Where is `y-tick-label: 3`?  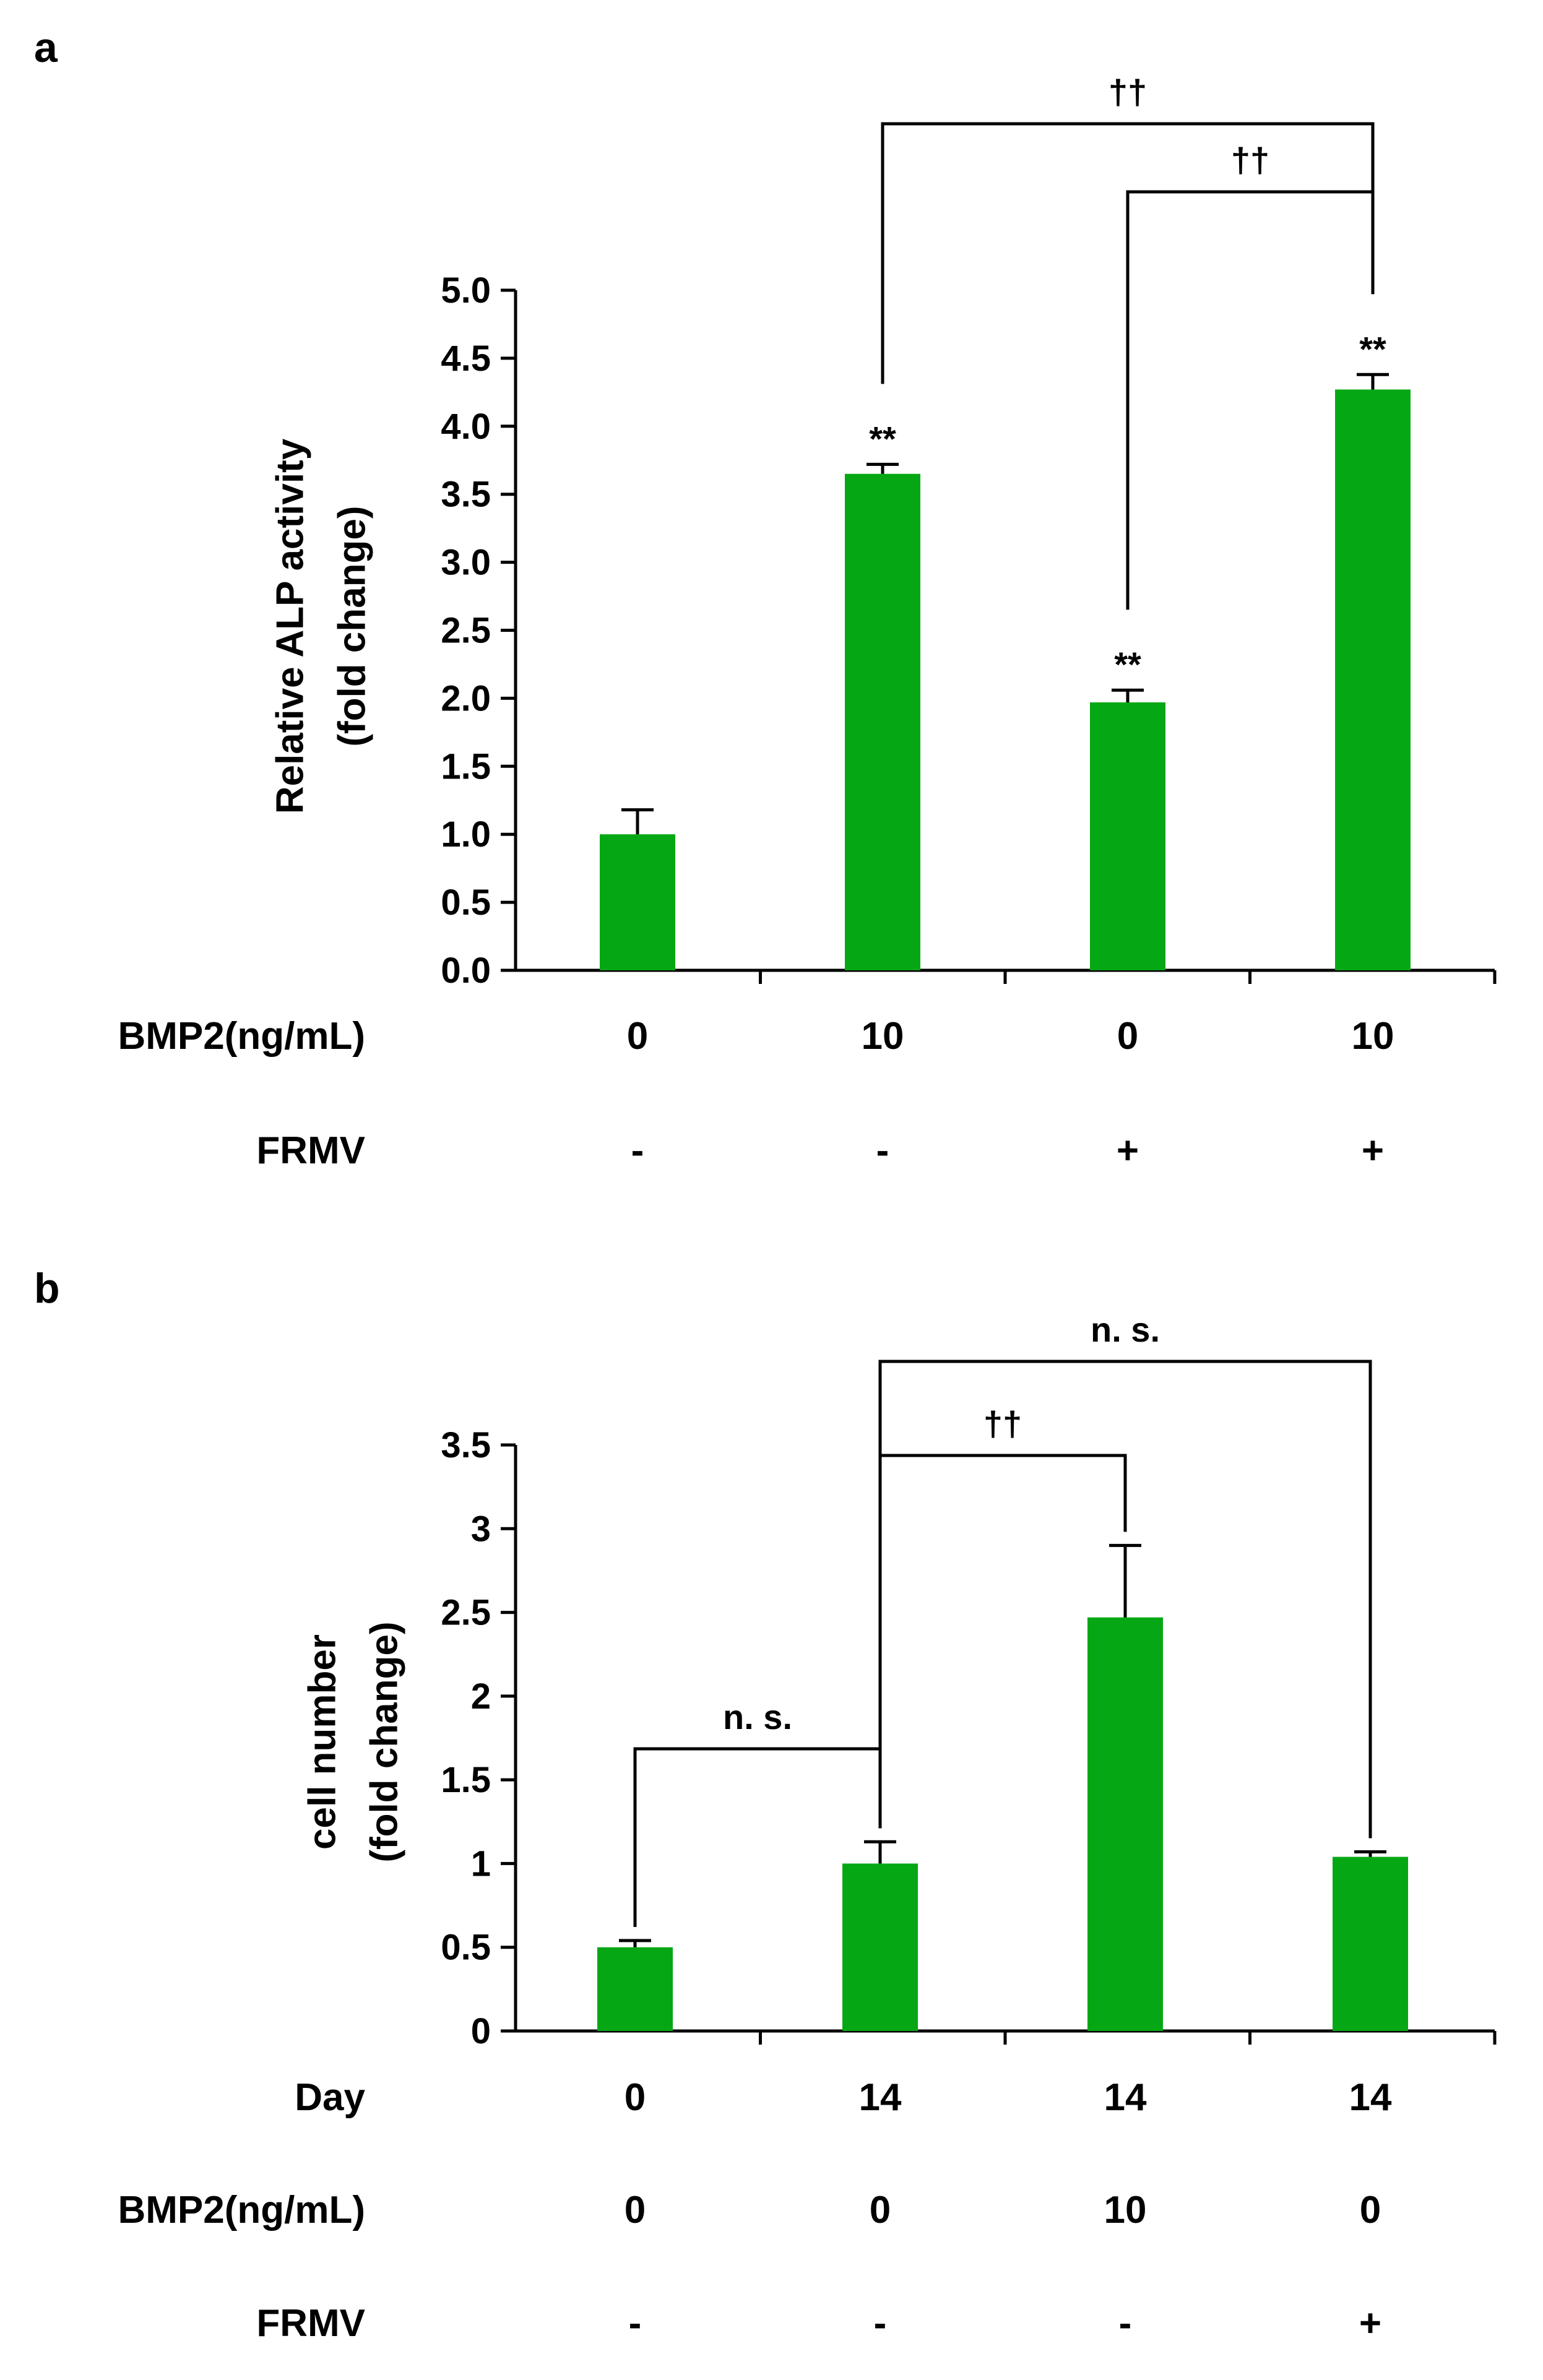 y-tick-label: 3 is located at coordinates (481, 1529).